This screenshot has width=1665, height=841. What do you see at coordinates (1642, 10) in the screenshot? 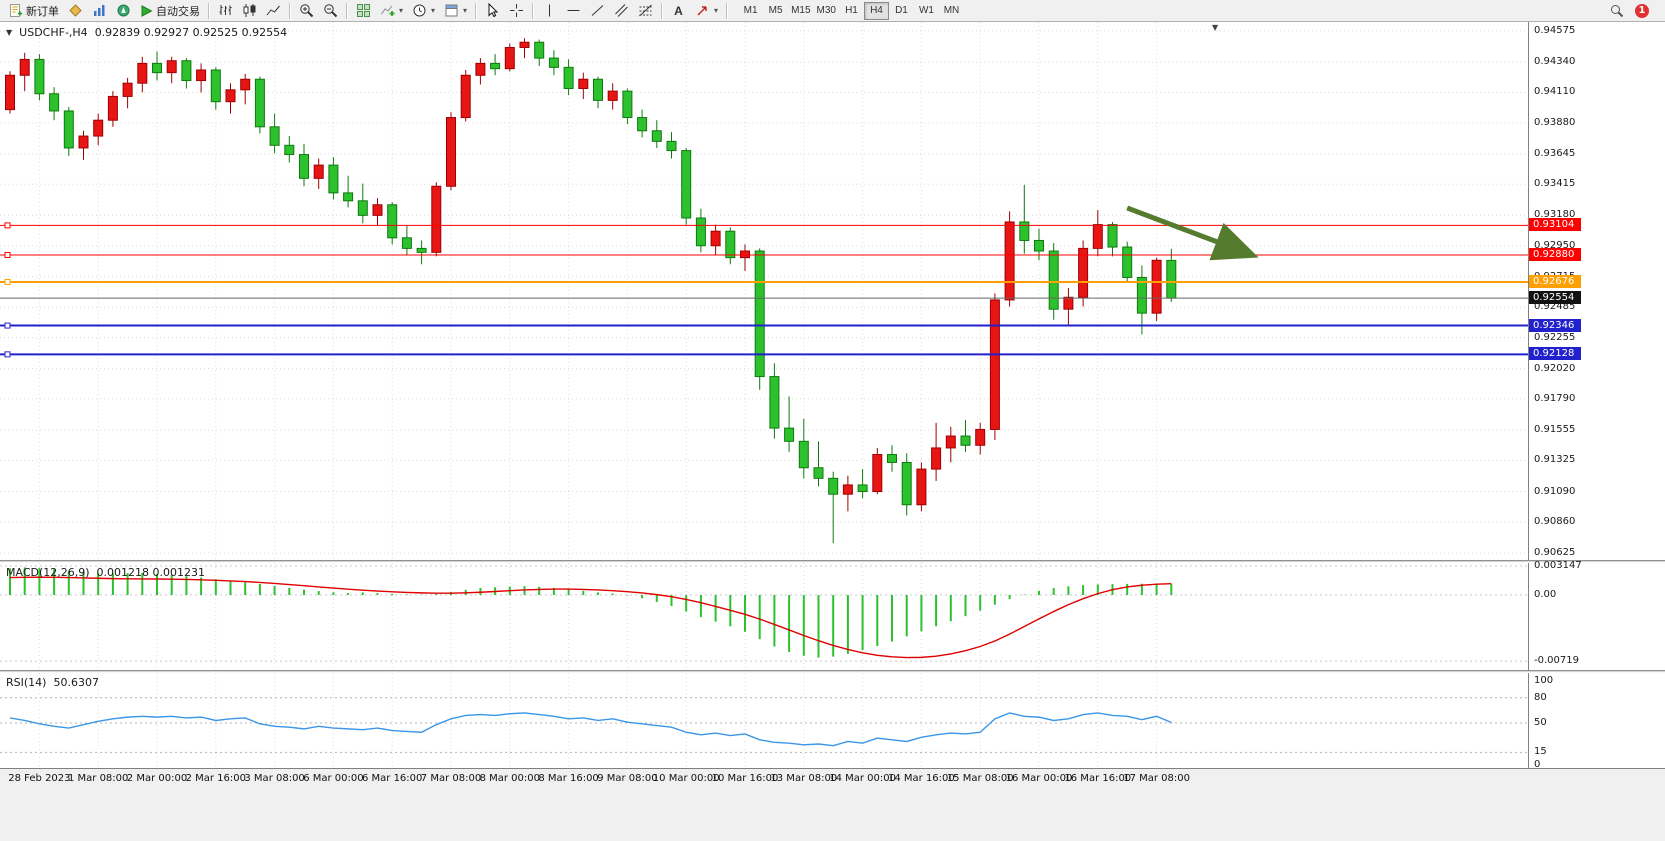
I see `notification-badge: 1` at bounding box center [1642, 10].